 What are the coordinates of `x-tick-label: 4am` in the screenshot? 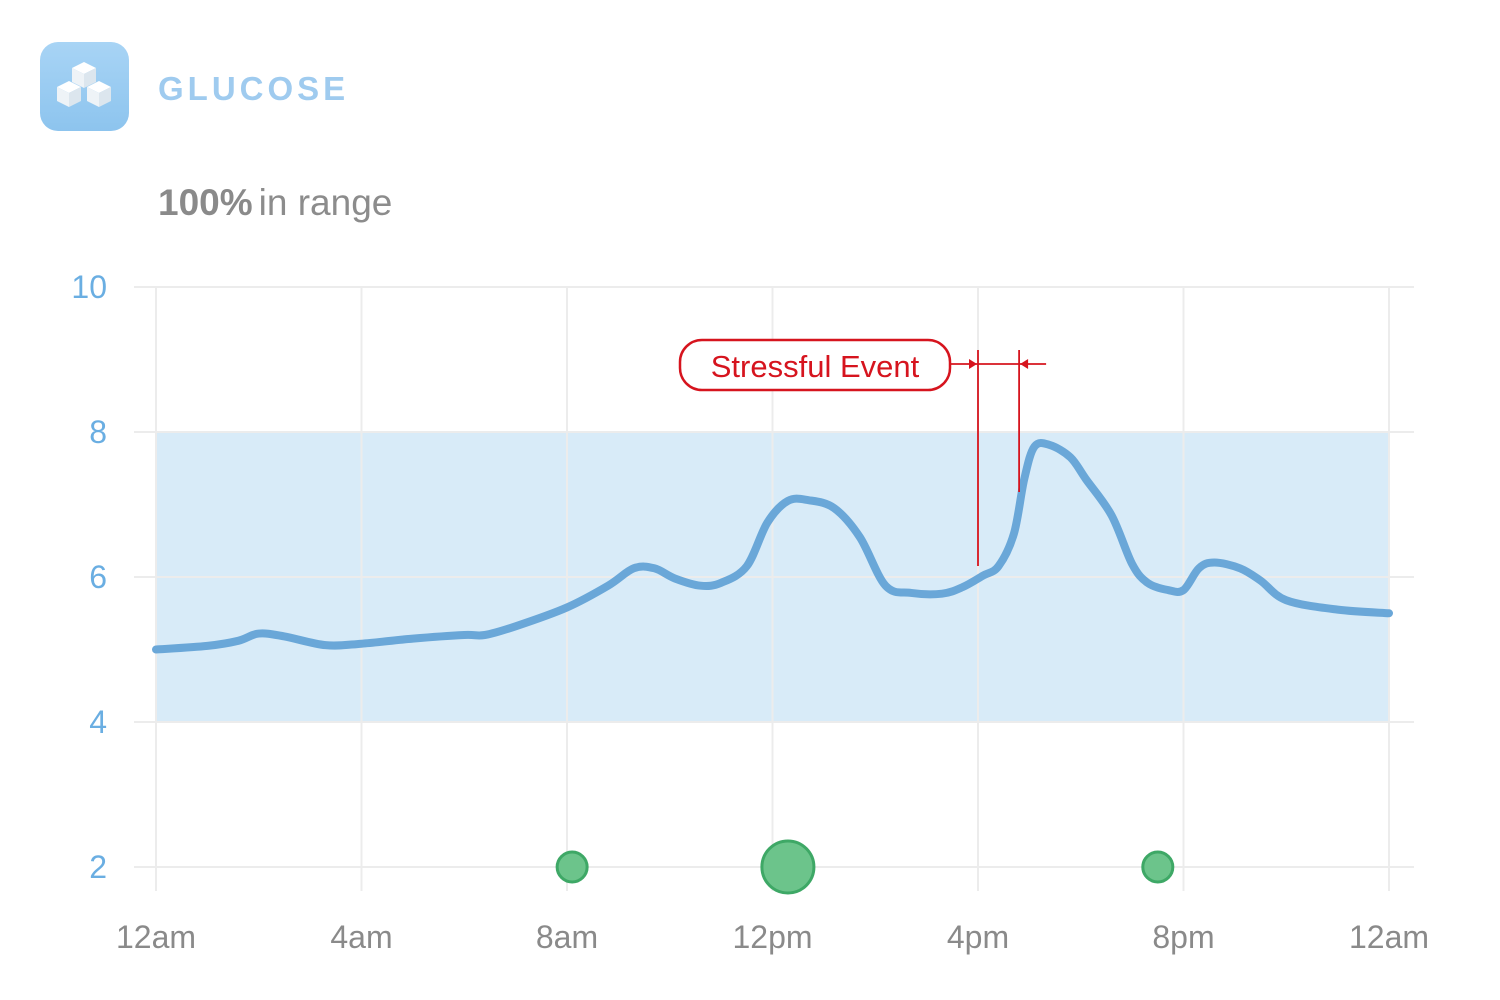 It's located at (361, 937).